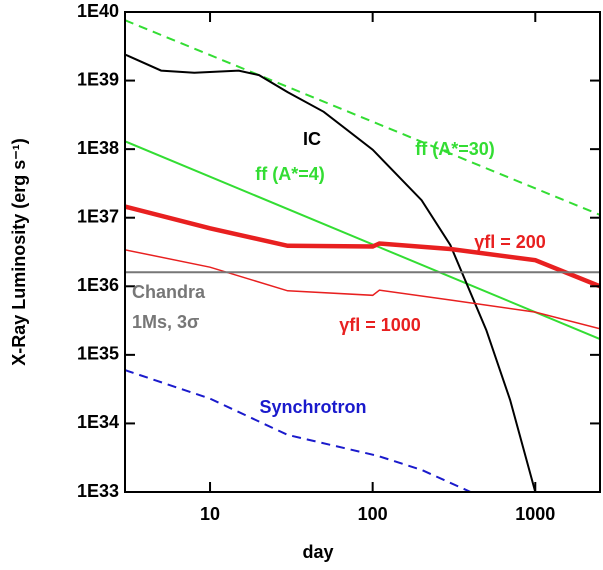 The image size is (603, 570). I want to click on series-label: Chandra, so click(169, 292).